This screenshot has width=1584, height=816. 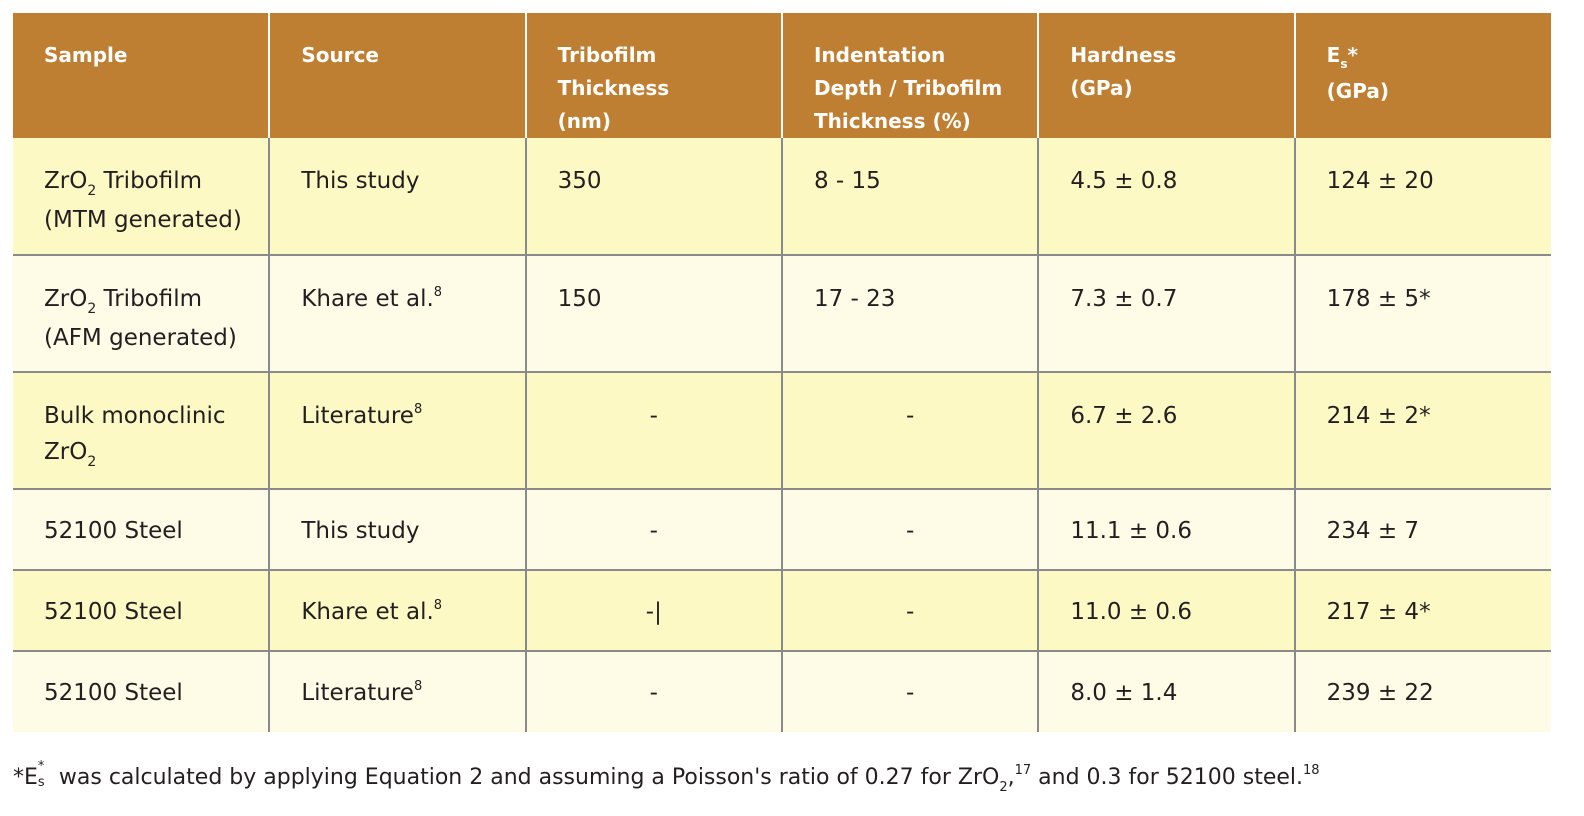 I want to click on header-hardness: Hardness (GPa), so click(x=1166, y=75).